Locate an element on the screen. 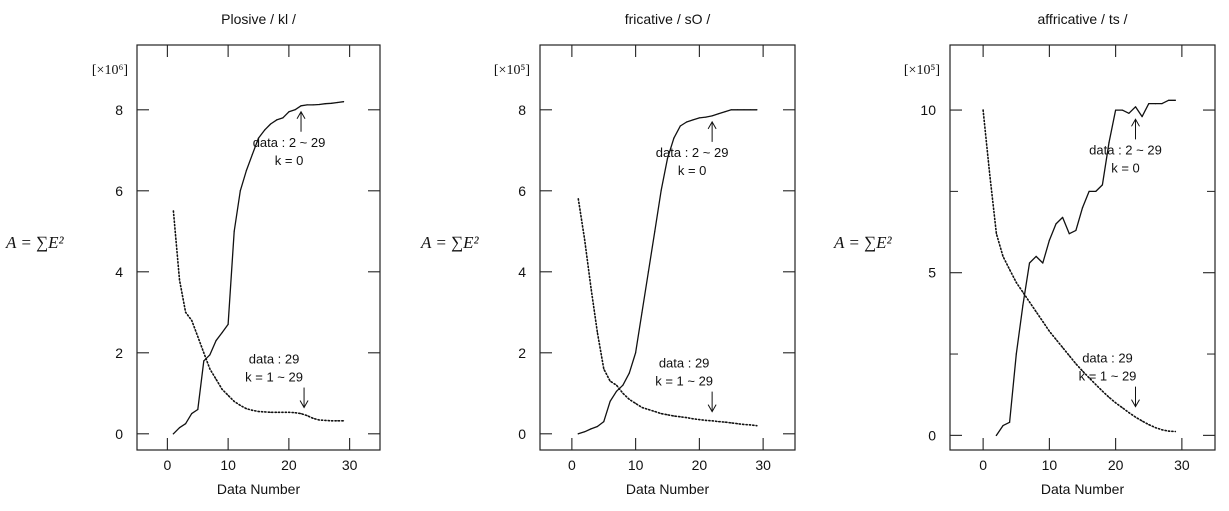 This screenshot has height=511, width=1229. y-tick-label: 6 is located at coordinates (119, 191).